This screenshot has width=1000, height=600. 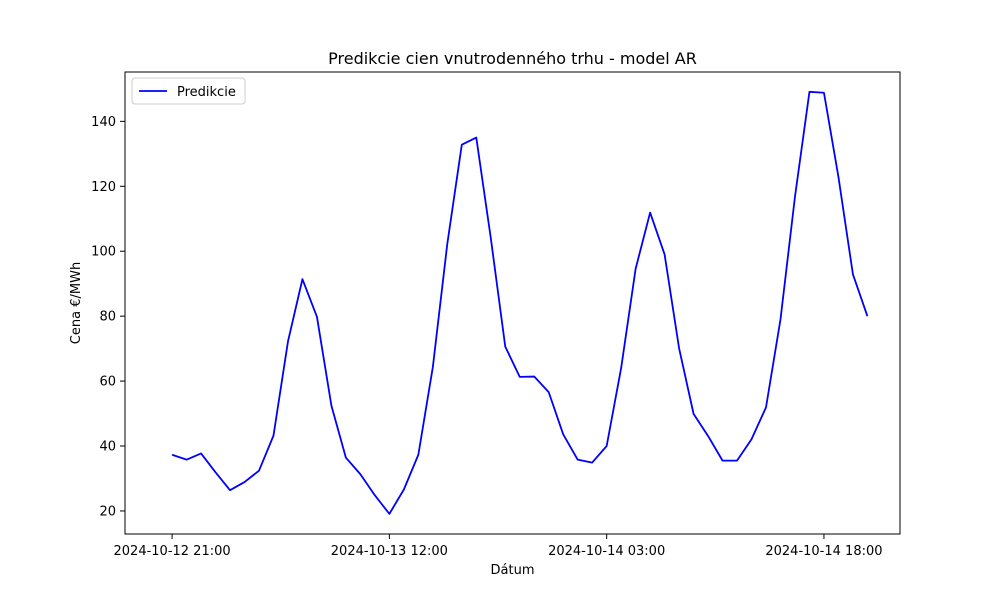 I want to click on x-tick-label: 2024-10-14 03:00, so click(x=606, y=551).